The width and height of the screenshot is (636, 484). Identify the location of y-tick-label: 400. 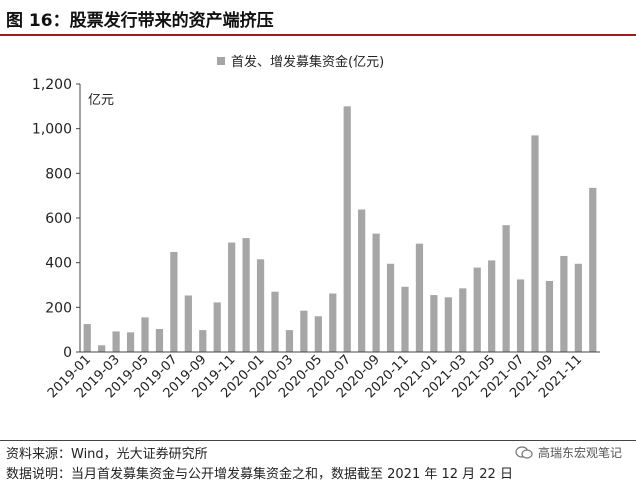
(58, 264).